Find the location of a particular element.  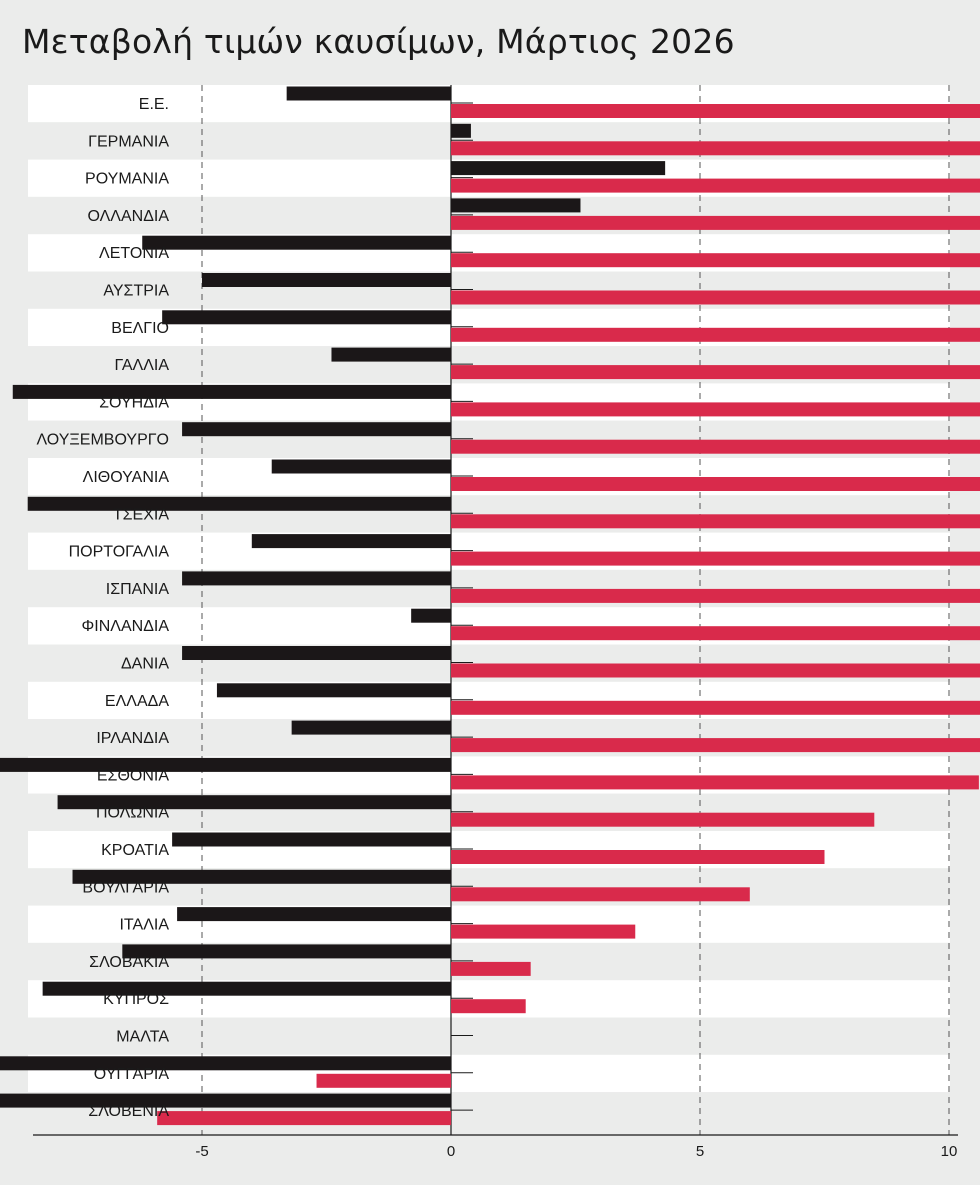

category-label: ΛΕΤΟΝΙΑ is located at coordinates (134, 253).